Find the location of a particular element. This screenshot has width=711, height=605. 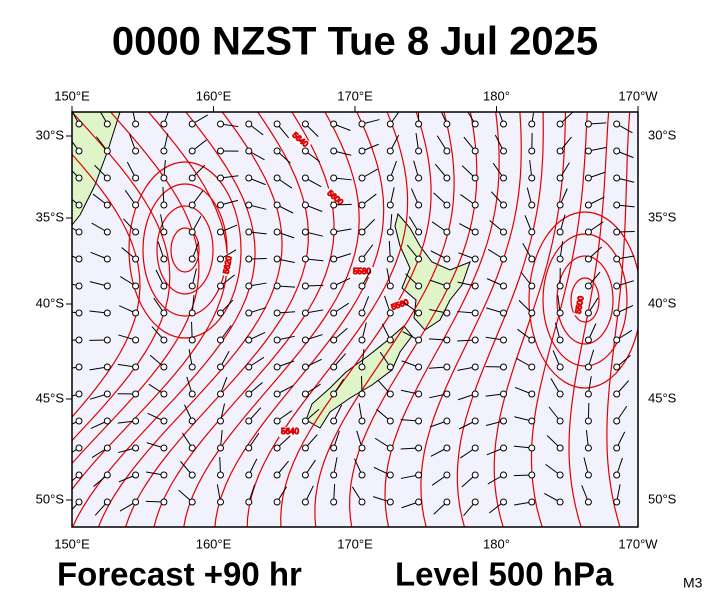

lon-label-top: 180° is located at coordinates (496, 95).